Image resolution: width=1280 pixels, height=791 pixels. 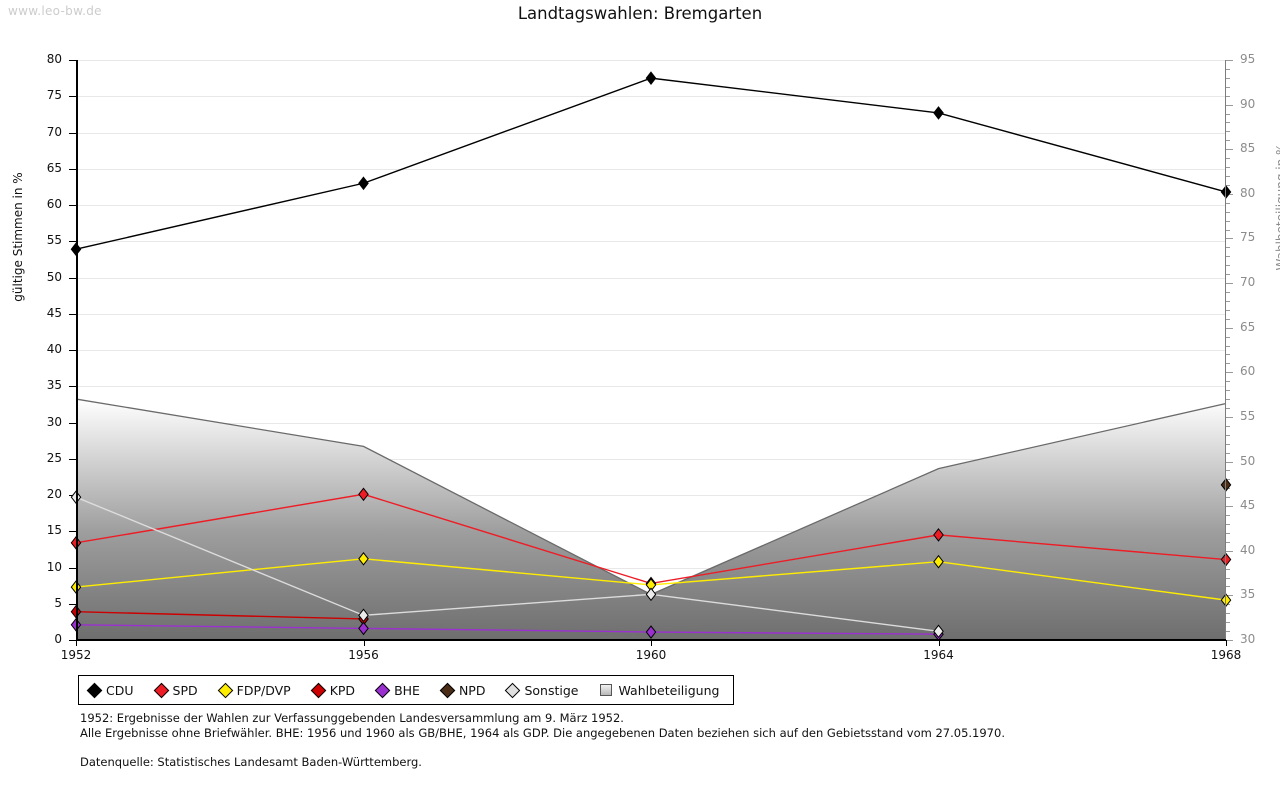 What do you see at coordinates (54, 276) in the screenshot?
I see `left-tick-label: 50` at bounding box center [54, 276].